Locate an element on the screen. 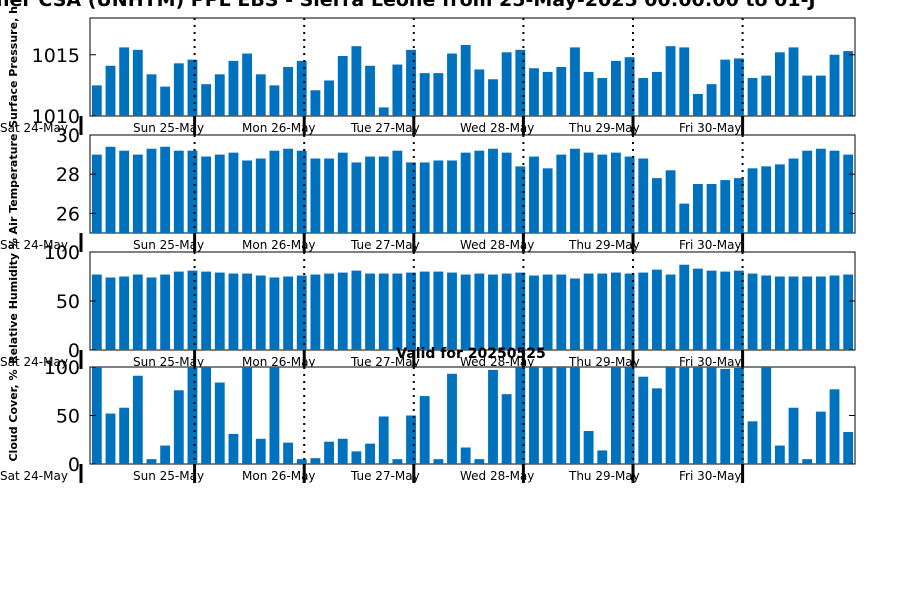  y-tick-label: 26 is located at coordinates (68, 214).